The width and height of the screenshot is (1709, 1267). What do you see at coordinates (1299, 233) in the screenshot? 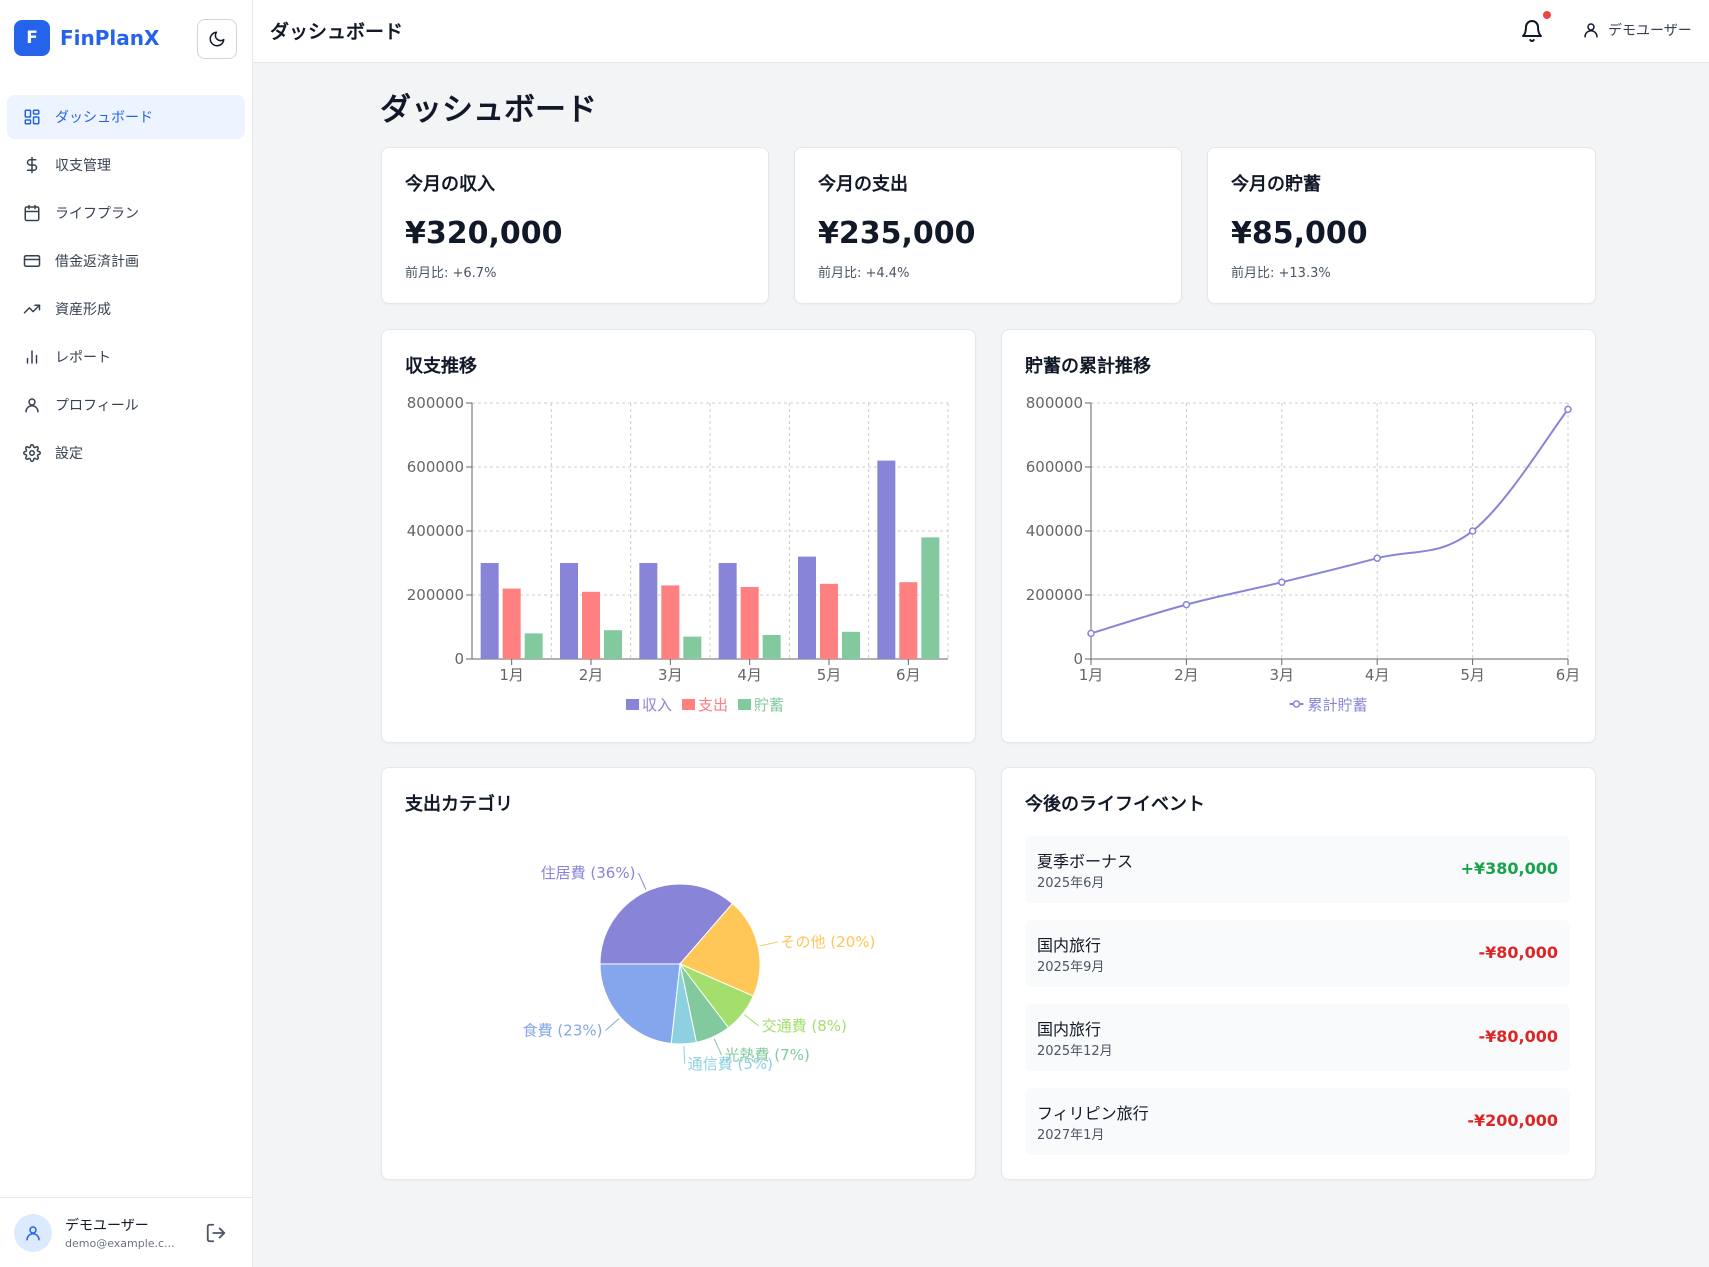
I see `stat-value: ¥85,000` at bounding box center [1299, 233].